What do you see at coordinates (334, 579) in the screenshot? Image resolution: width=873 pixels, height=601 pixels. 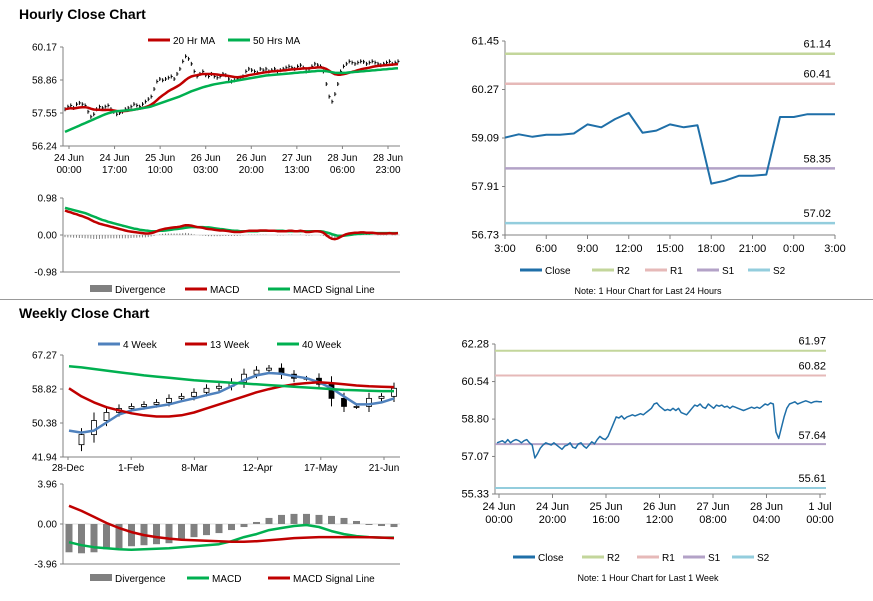 I see `weekly-legend-macd-signal-label: MACD Signal Line` at bounding box center [334, 579].